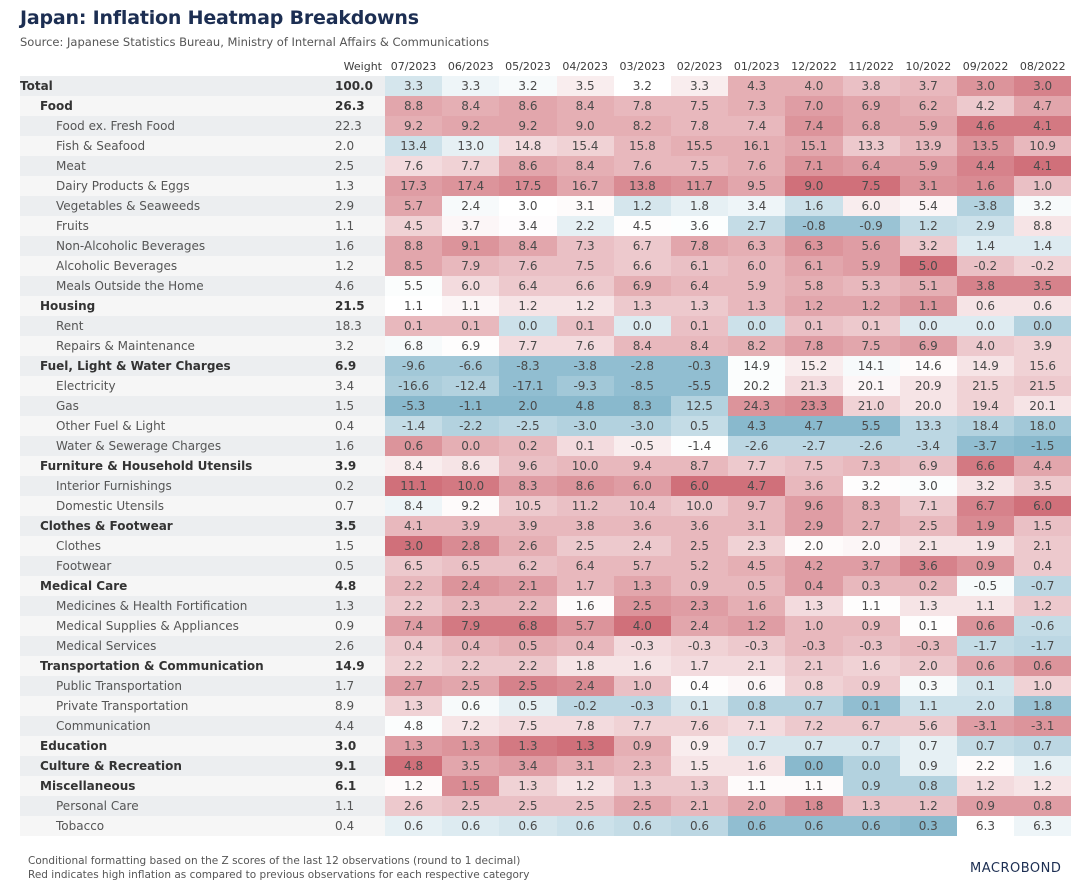 This screenshot has width=1092, height=891. What do you see at coordinates (357, 286) in the screenshot?
I see `weight-value: 4.6` at bounding box center [357, 286].